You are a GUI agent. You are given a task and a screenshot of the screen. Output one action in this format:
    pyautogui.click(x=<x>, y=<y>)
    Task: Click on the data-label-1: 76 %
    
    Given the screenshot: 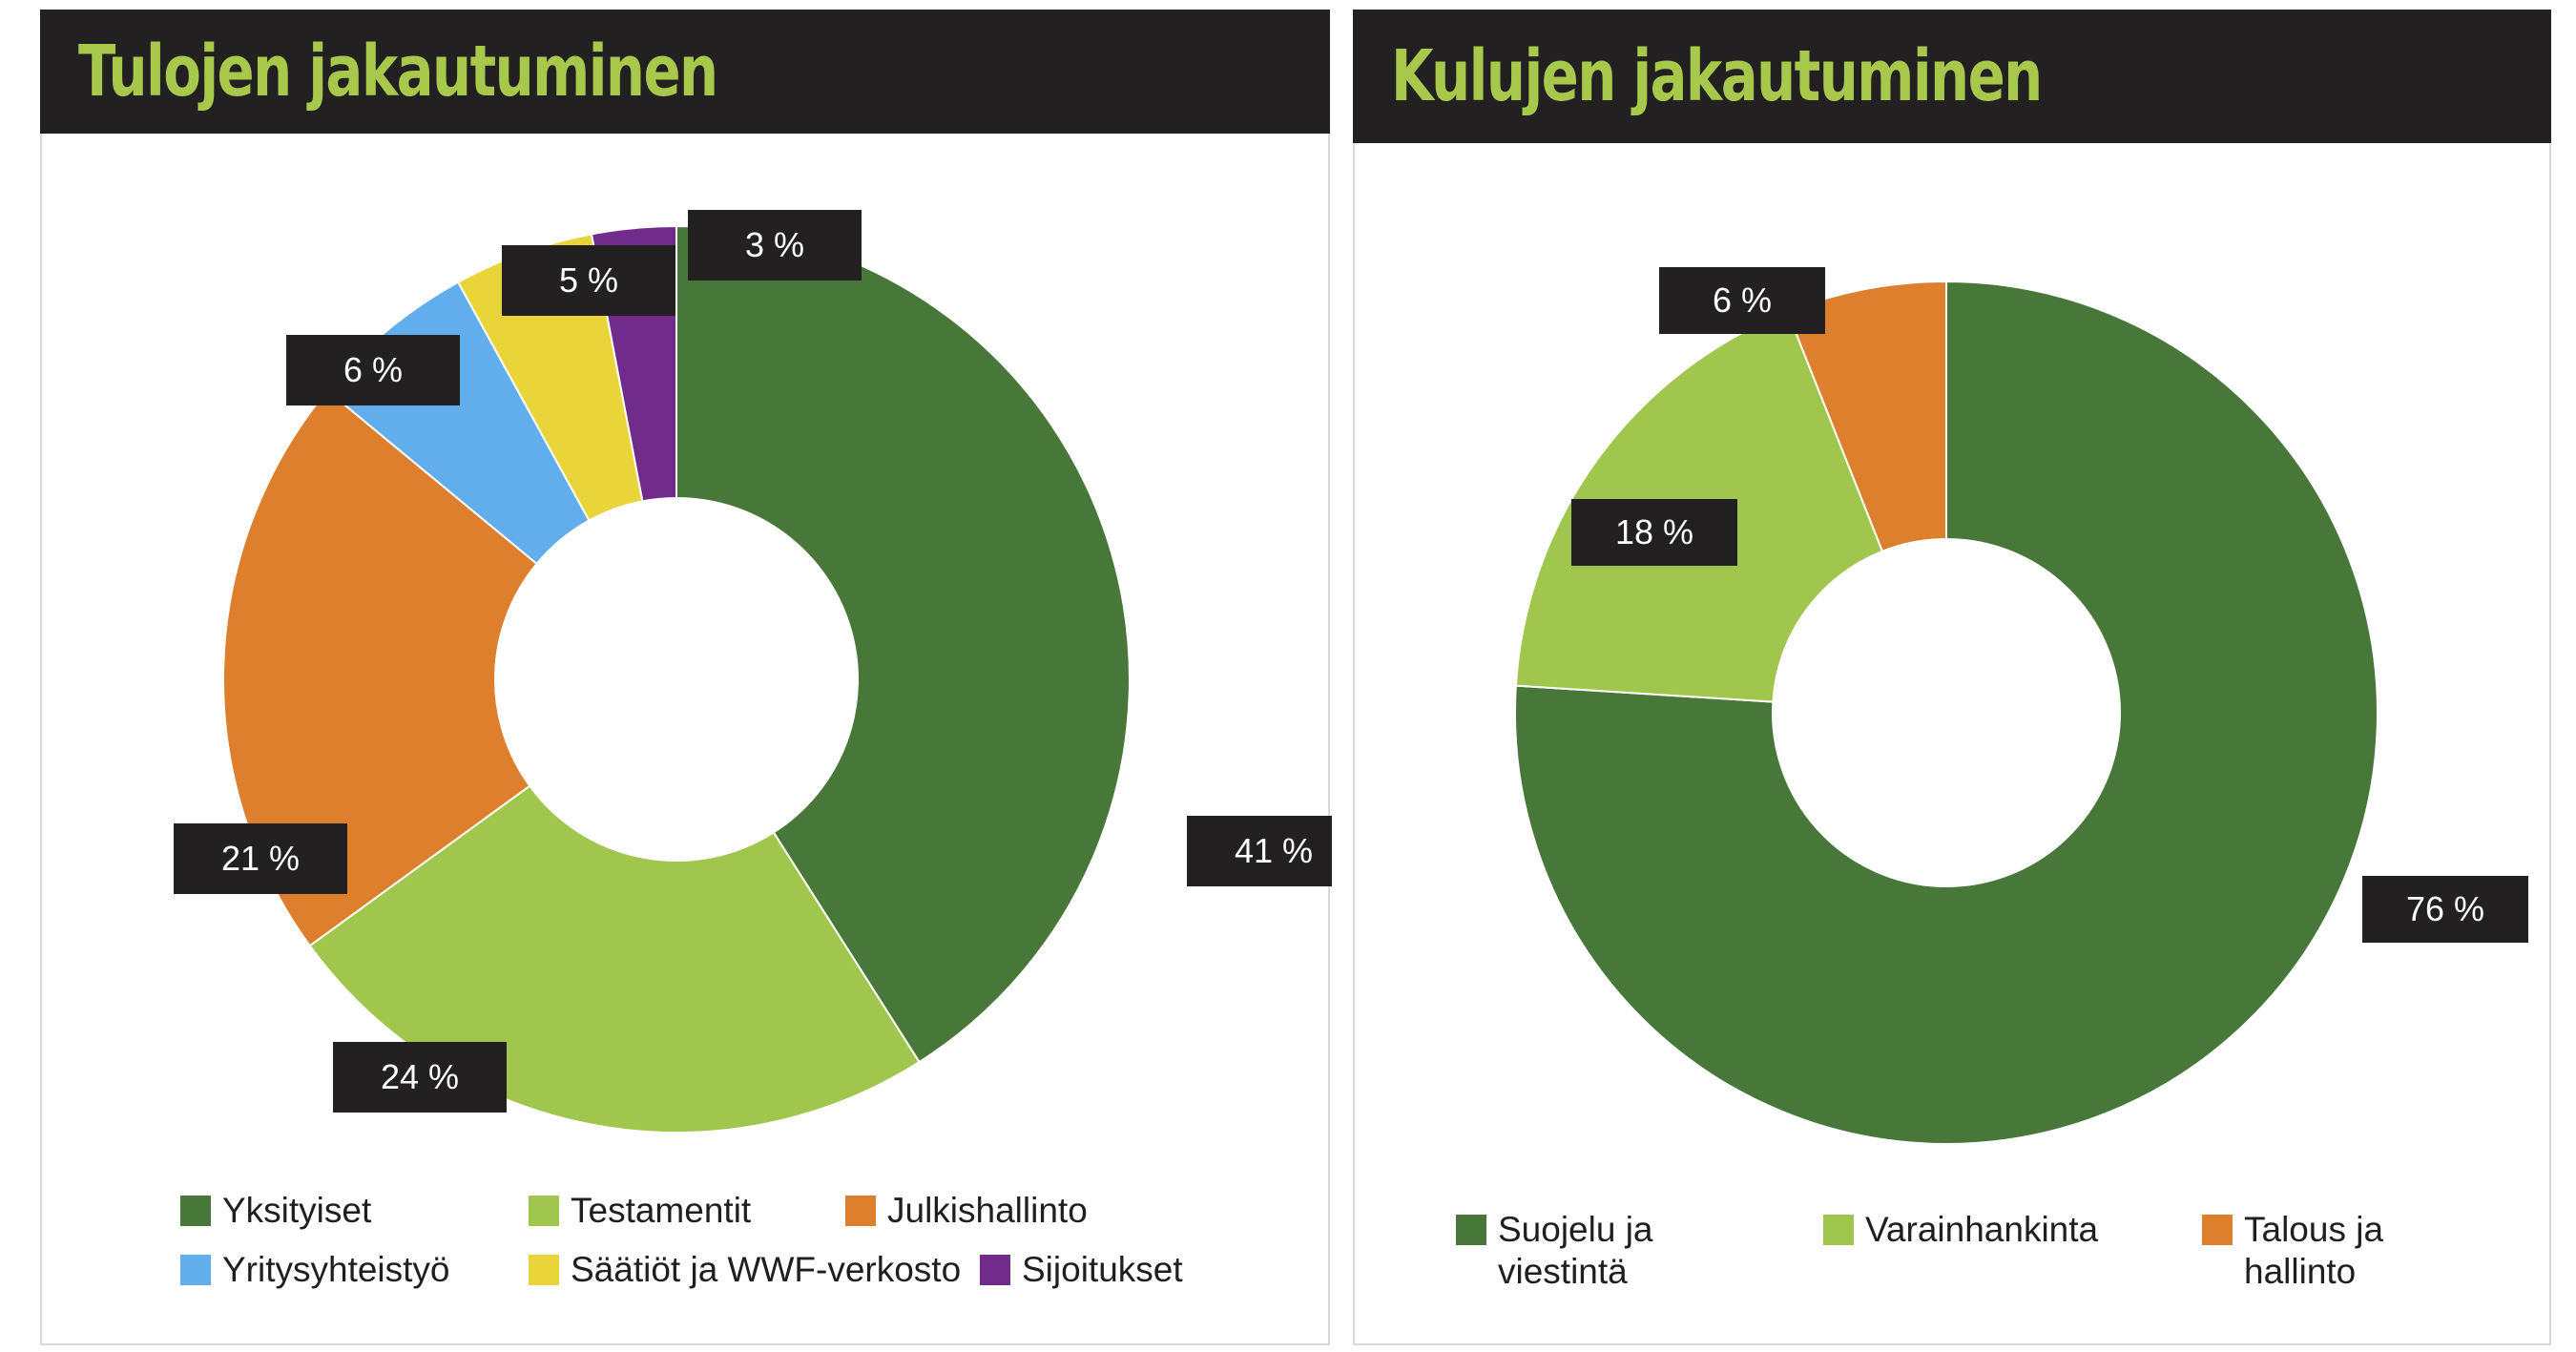 What is the action you would take?
    pyautogui.click(x=2445, y=910)
    